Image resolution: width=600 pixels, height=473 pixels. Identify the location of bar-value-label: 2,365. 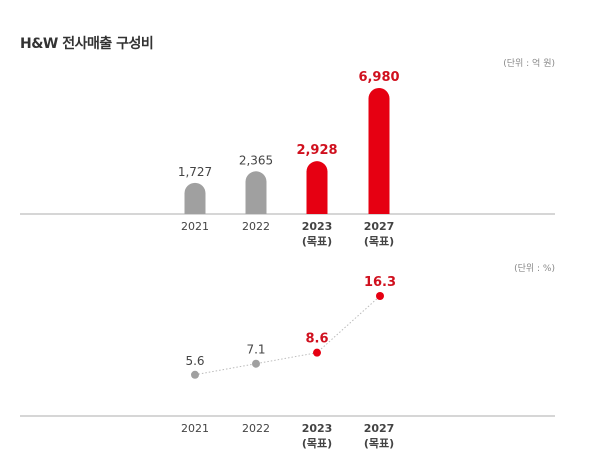
(256, 160).